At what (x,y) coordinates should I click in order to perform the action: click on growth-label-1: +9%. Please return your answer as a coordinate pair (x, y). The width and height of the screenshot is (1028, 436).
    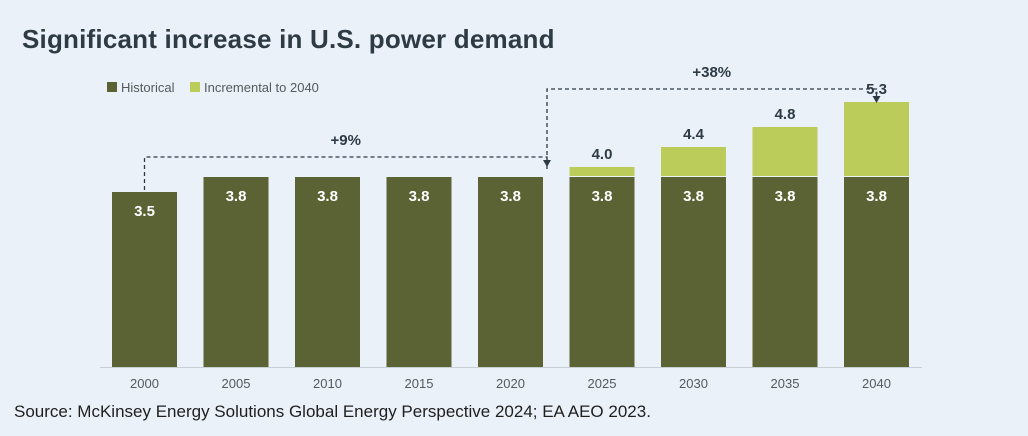
    Looking at the image, I should click on (346, 140).